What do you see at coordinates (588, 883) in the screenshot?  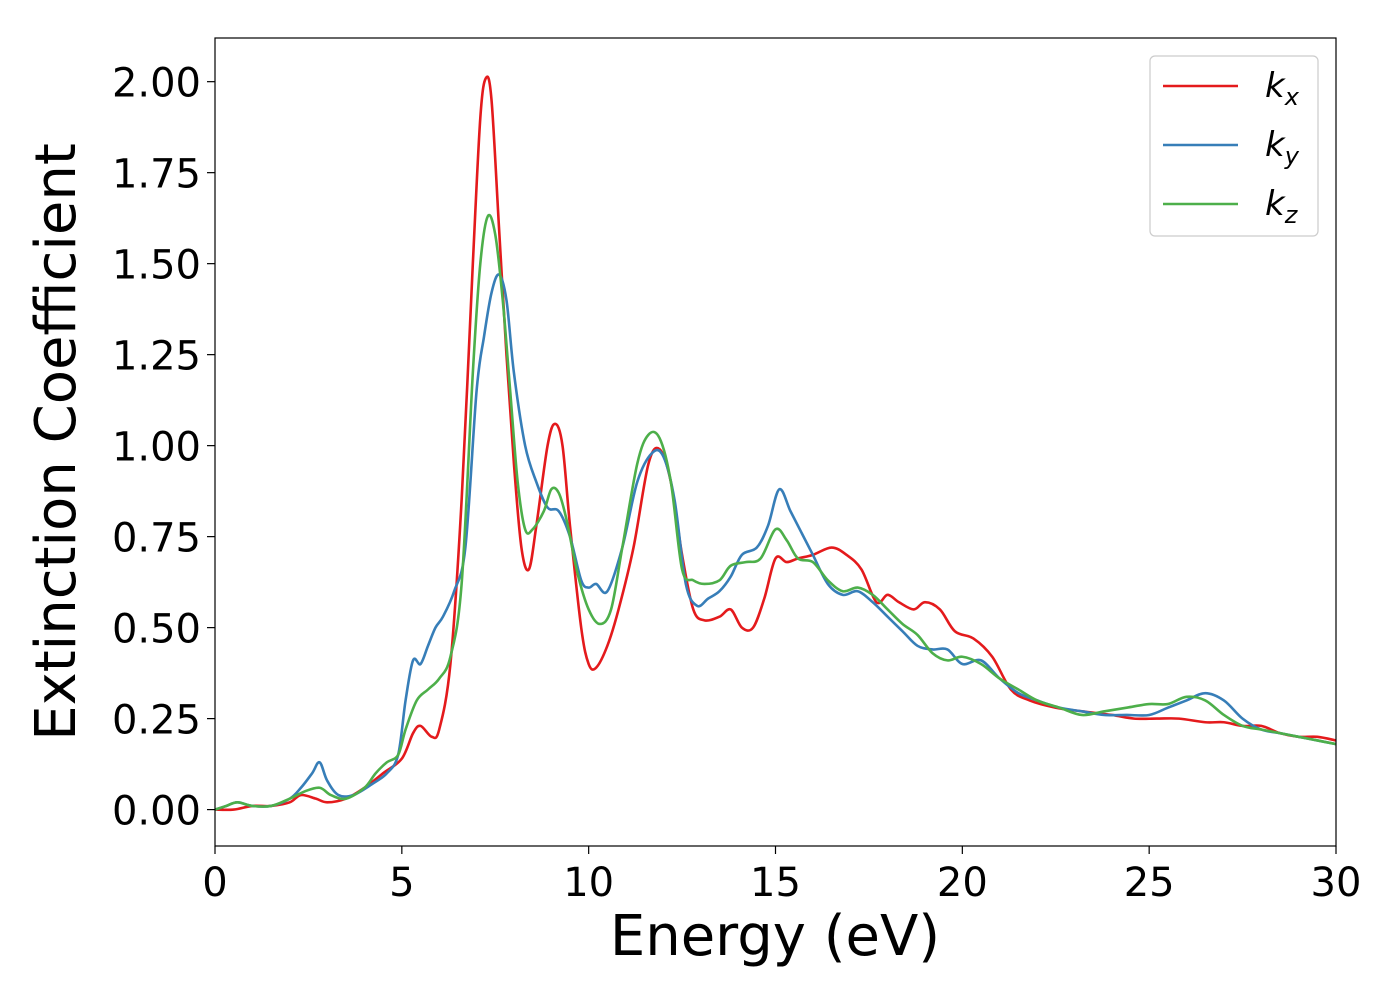 I see `x-tick-label: 10` at bounding box center [588, 883].